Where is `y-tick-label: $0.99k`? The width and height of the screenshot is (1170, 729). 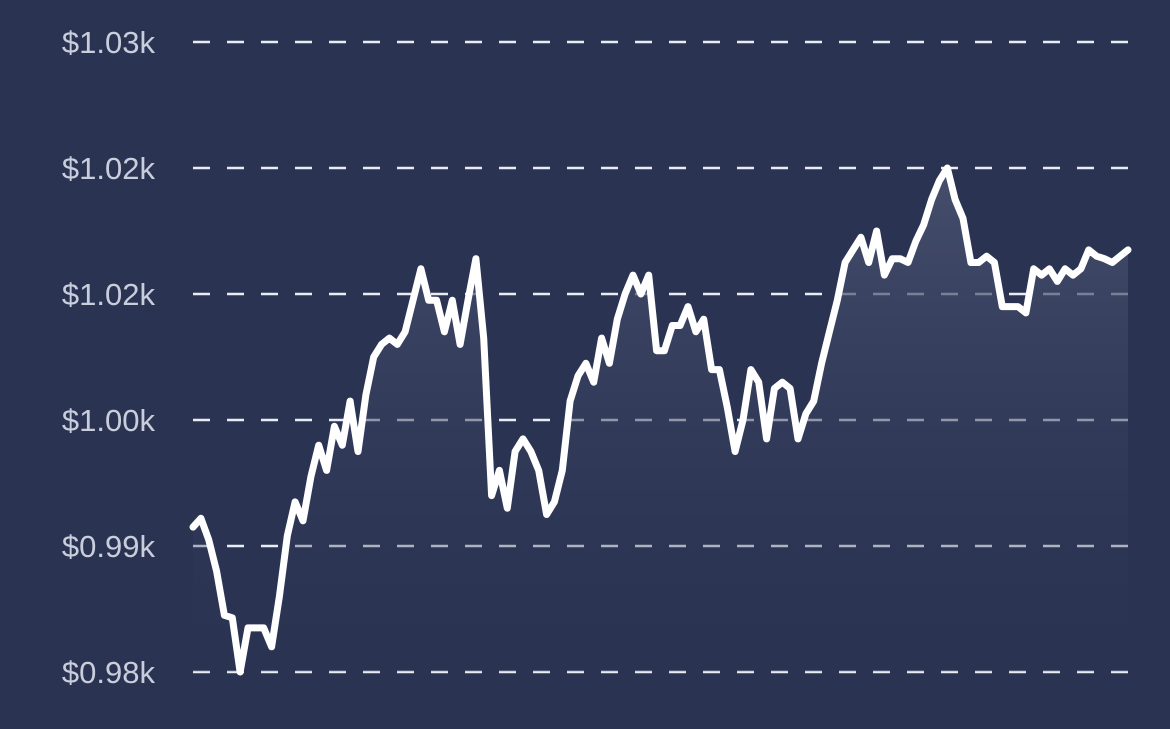
y-tick-label: $0.99k is located at coordinates (109, 546).